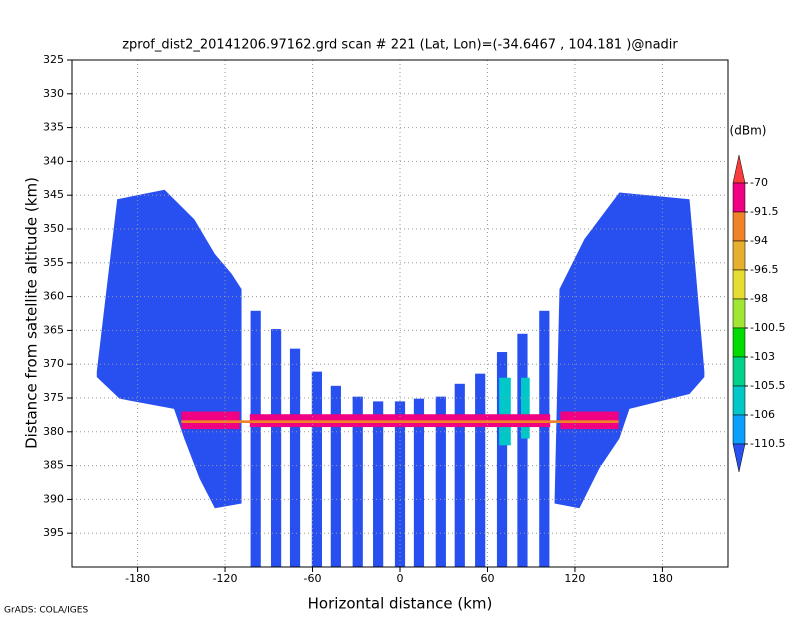  Describe the element at coordinates (662, 578) in the screenshot. I see `x-tick-label: 180` at that location.